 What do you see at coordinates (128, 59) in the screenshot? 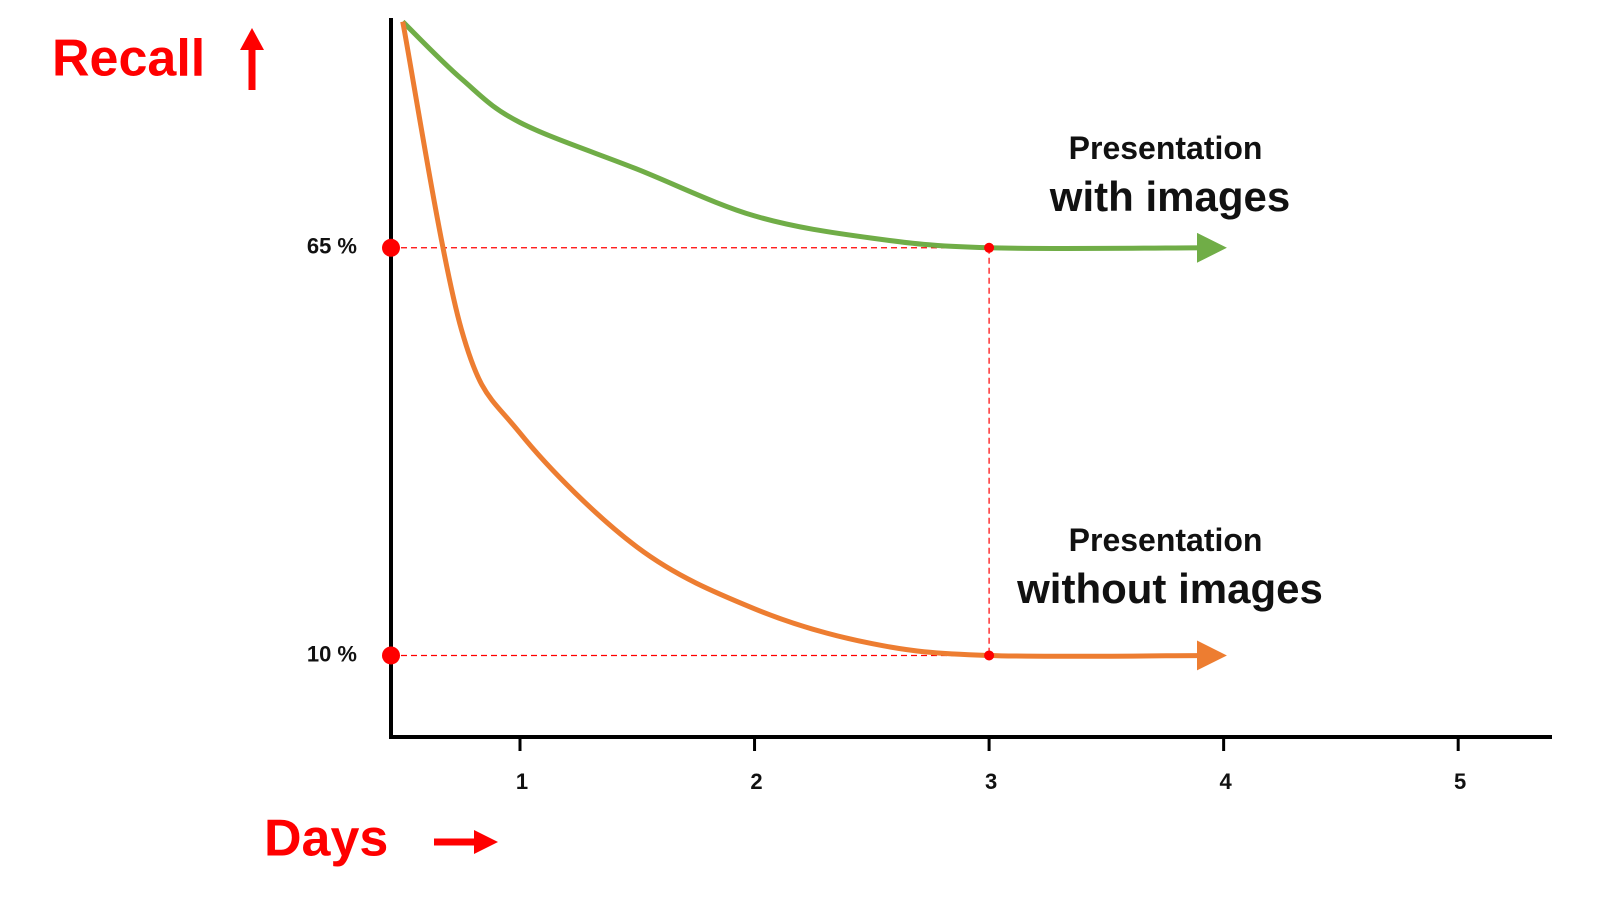
I see `y-axis-title: Recall` at bounding box center [128, 59].